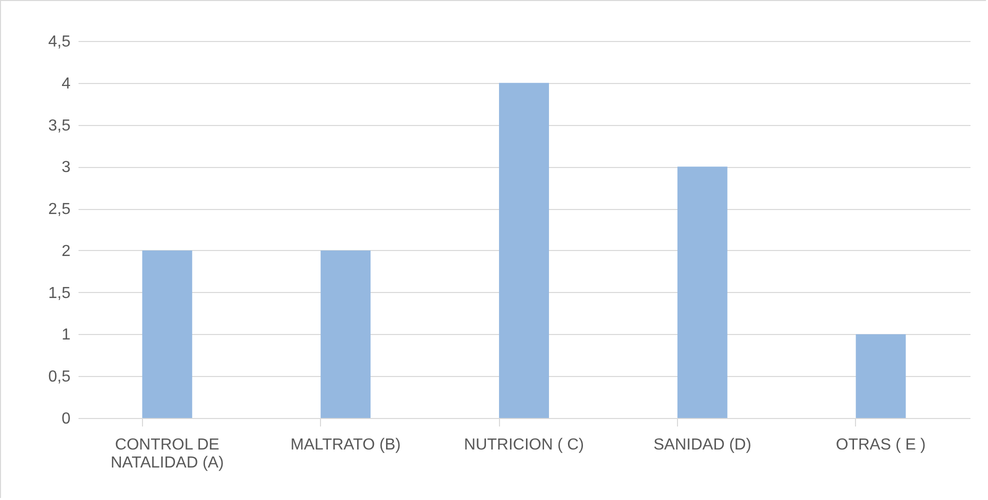  I want to click on x-tick-label: SANIDAD (D), so click(703, 445).